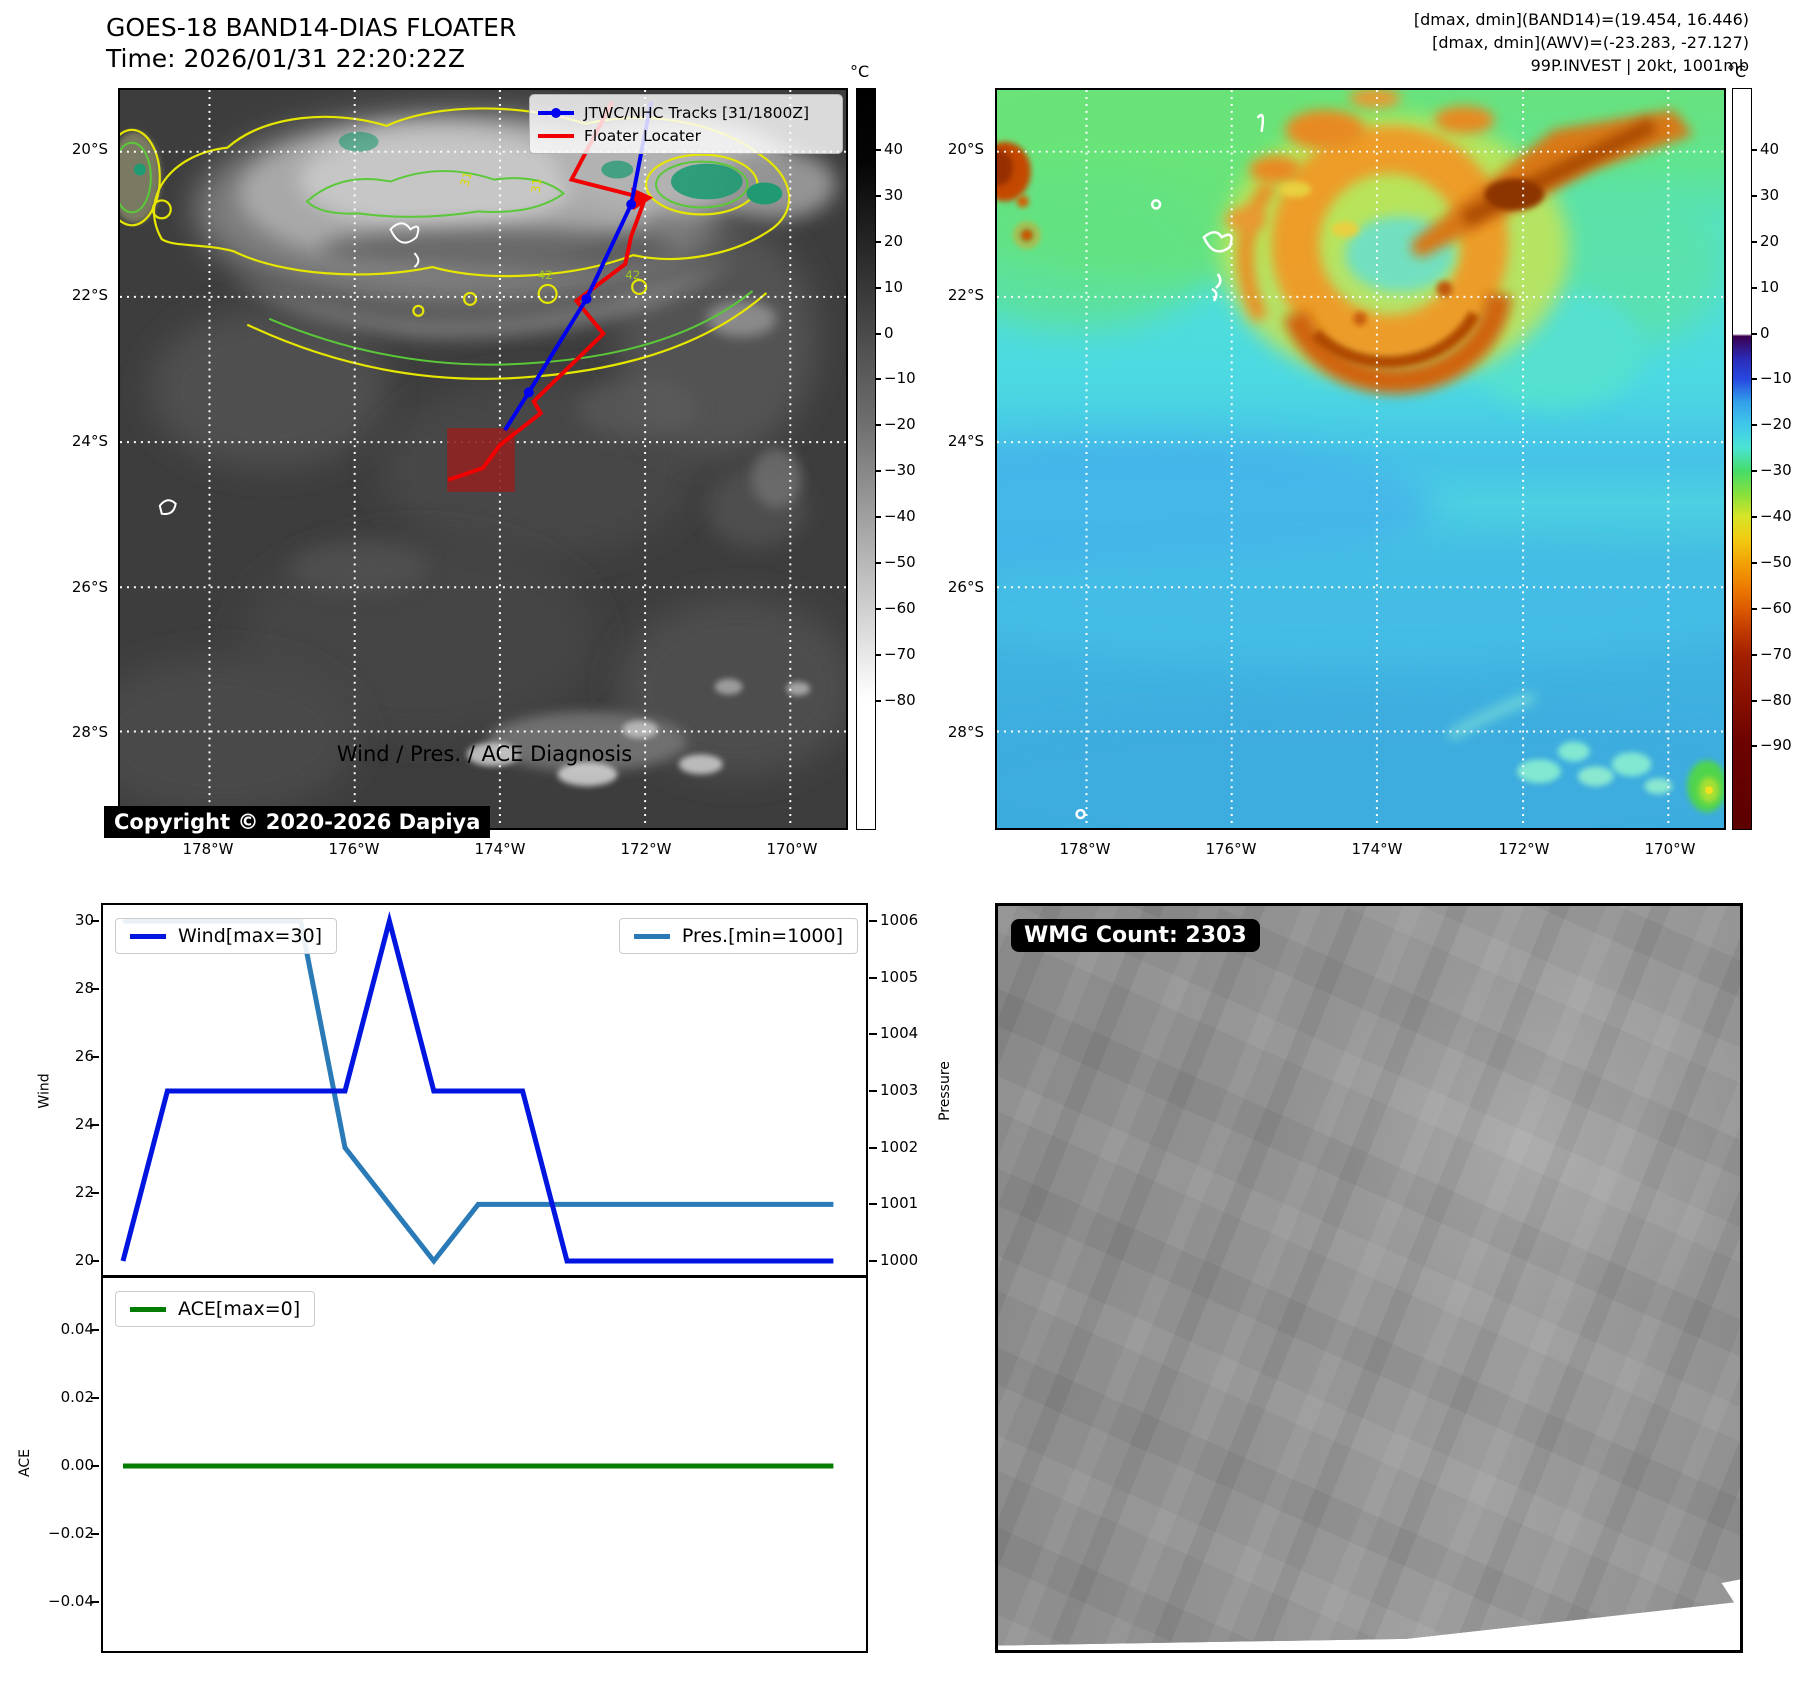  I want to click on pressure-legend: Pres.[min=1000], so click(738, 936).